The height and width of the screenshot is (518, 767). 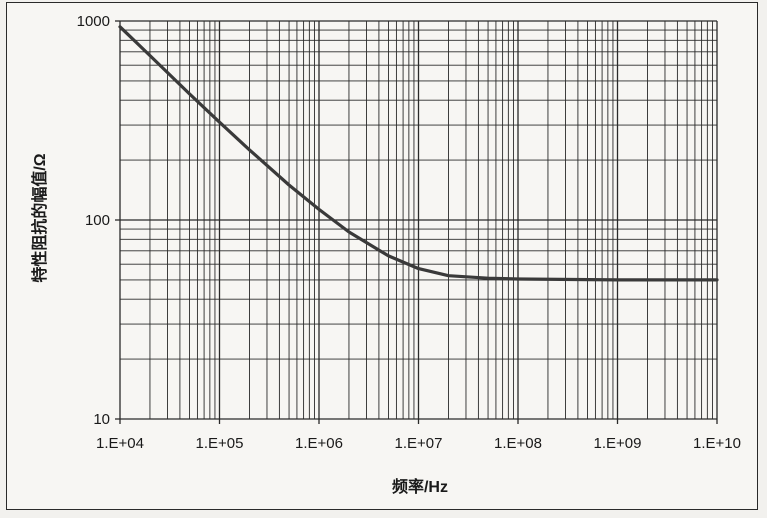 I want to click on x-tick-label: 1.E+10, so click(x=717, y=443).